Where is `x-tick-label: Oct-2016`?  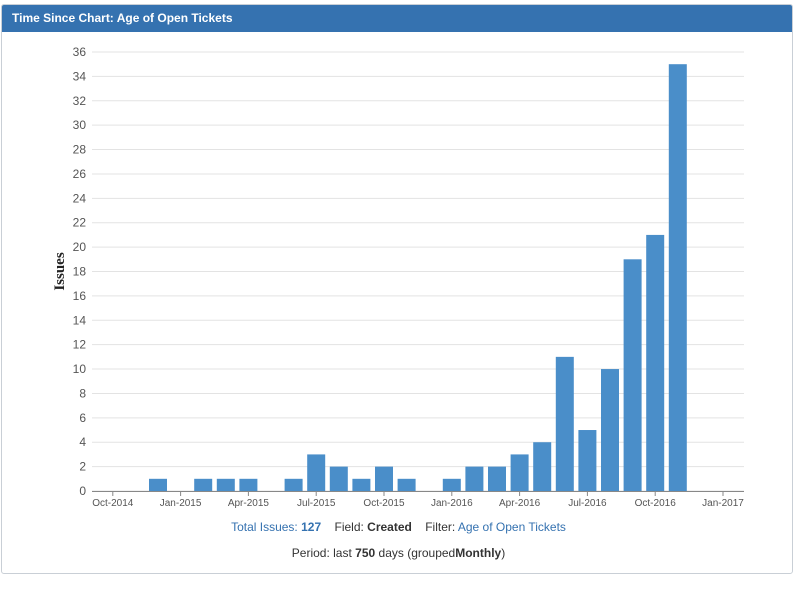 x-tick-label: Oct-2016 is located at coordinates (656, 503).